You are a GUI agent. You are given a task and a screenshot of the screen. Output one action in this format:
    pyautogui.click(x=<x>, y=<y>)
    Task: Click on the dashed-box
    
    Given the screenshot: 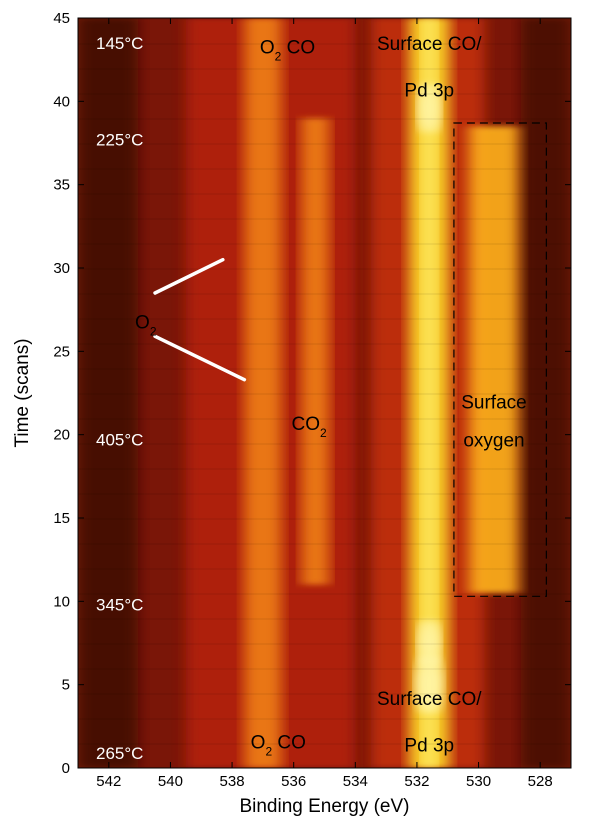 What is the action you would take?
    pyautogui.click(x=500, y=359)
    